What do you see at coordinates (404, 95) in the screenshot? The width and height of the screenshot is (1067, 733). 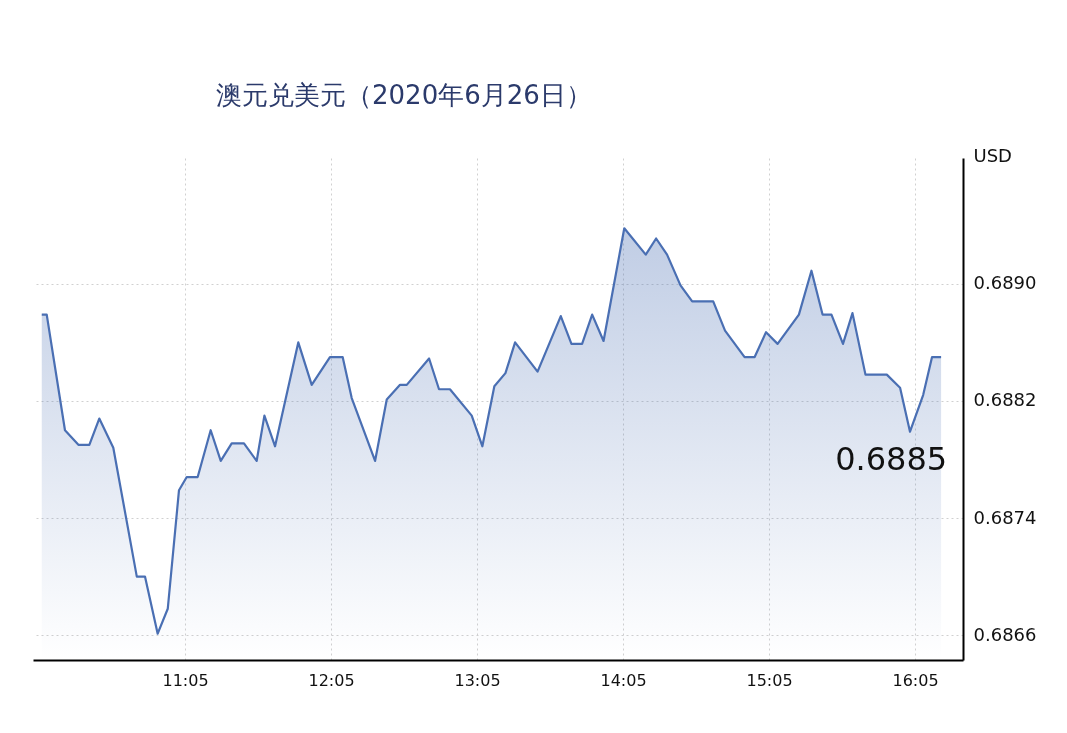 I see `chart-title: 澳元兑美元（2020年6月26日）` at bounding box center [404, 95].